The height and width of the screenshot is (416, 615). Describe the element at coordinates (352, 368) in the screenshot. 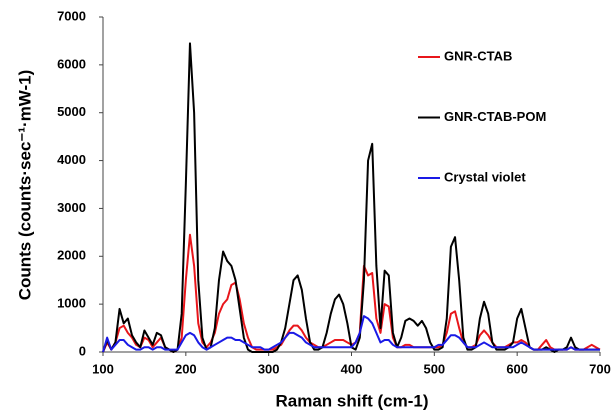

I see `x-tick-label: 400` at that location.